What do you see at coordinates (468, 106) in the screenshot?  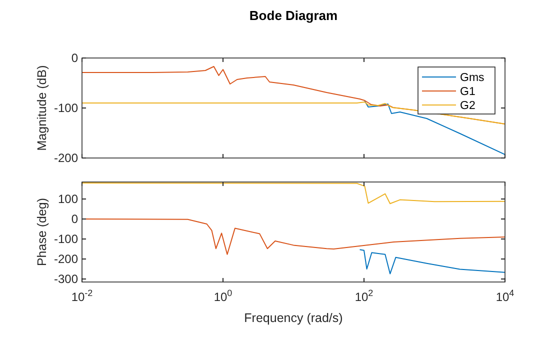 I see `legend-label: G2` at bounding box center [468, 106].